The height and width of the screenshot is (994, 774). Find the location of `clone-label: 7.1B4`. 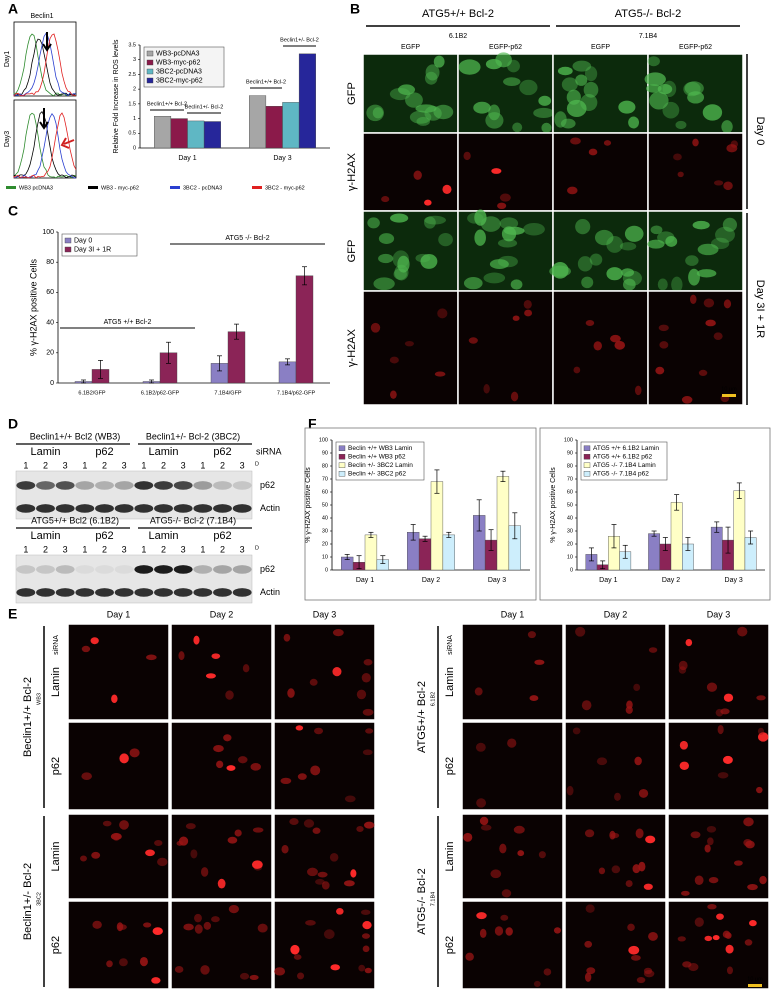

clone-label: 7.1B4 is located at coordinates (433, 899).